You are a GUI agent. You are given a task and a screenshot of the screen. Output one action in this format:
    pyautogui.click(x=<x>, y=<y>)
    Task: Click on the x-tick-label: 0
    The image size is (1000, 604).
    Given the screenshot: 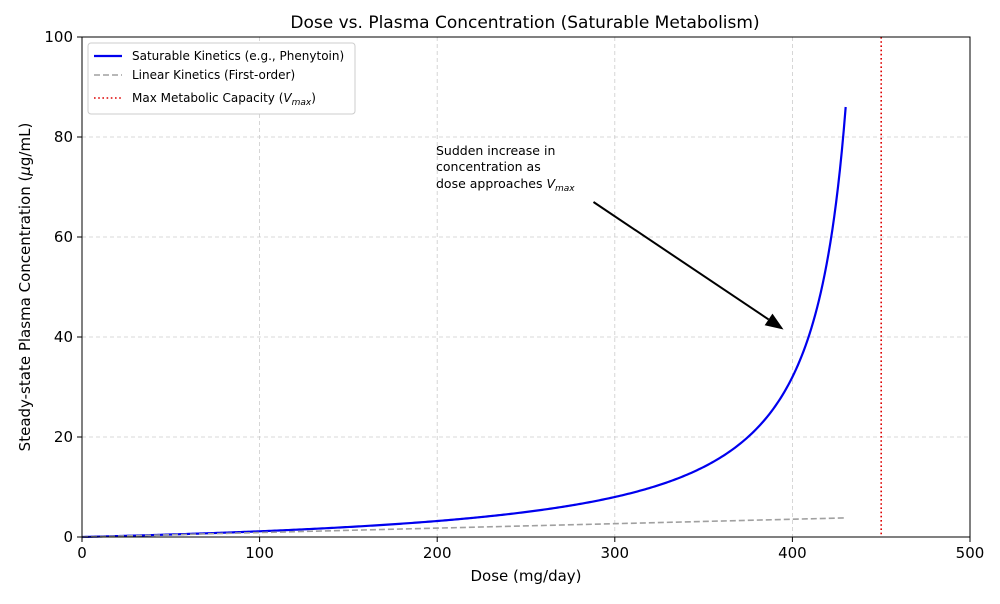 What is the action you would take?
    pyautogui.click(x=82, y=553)
    